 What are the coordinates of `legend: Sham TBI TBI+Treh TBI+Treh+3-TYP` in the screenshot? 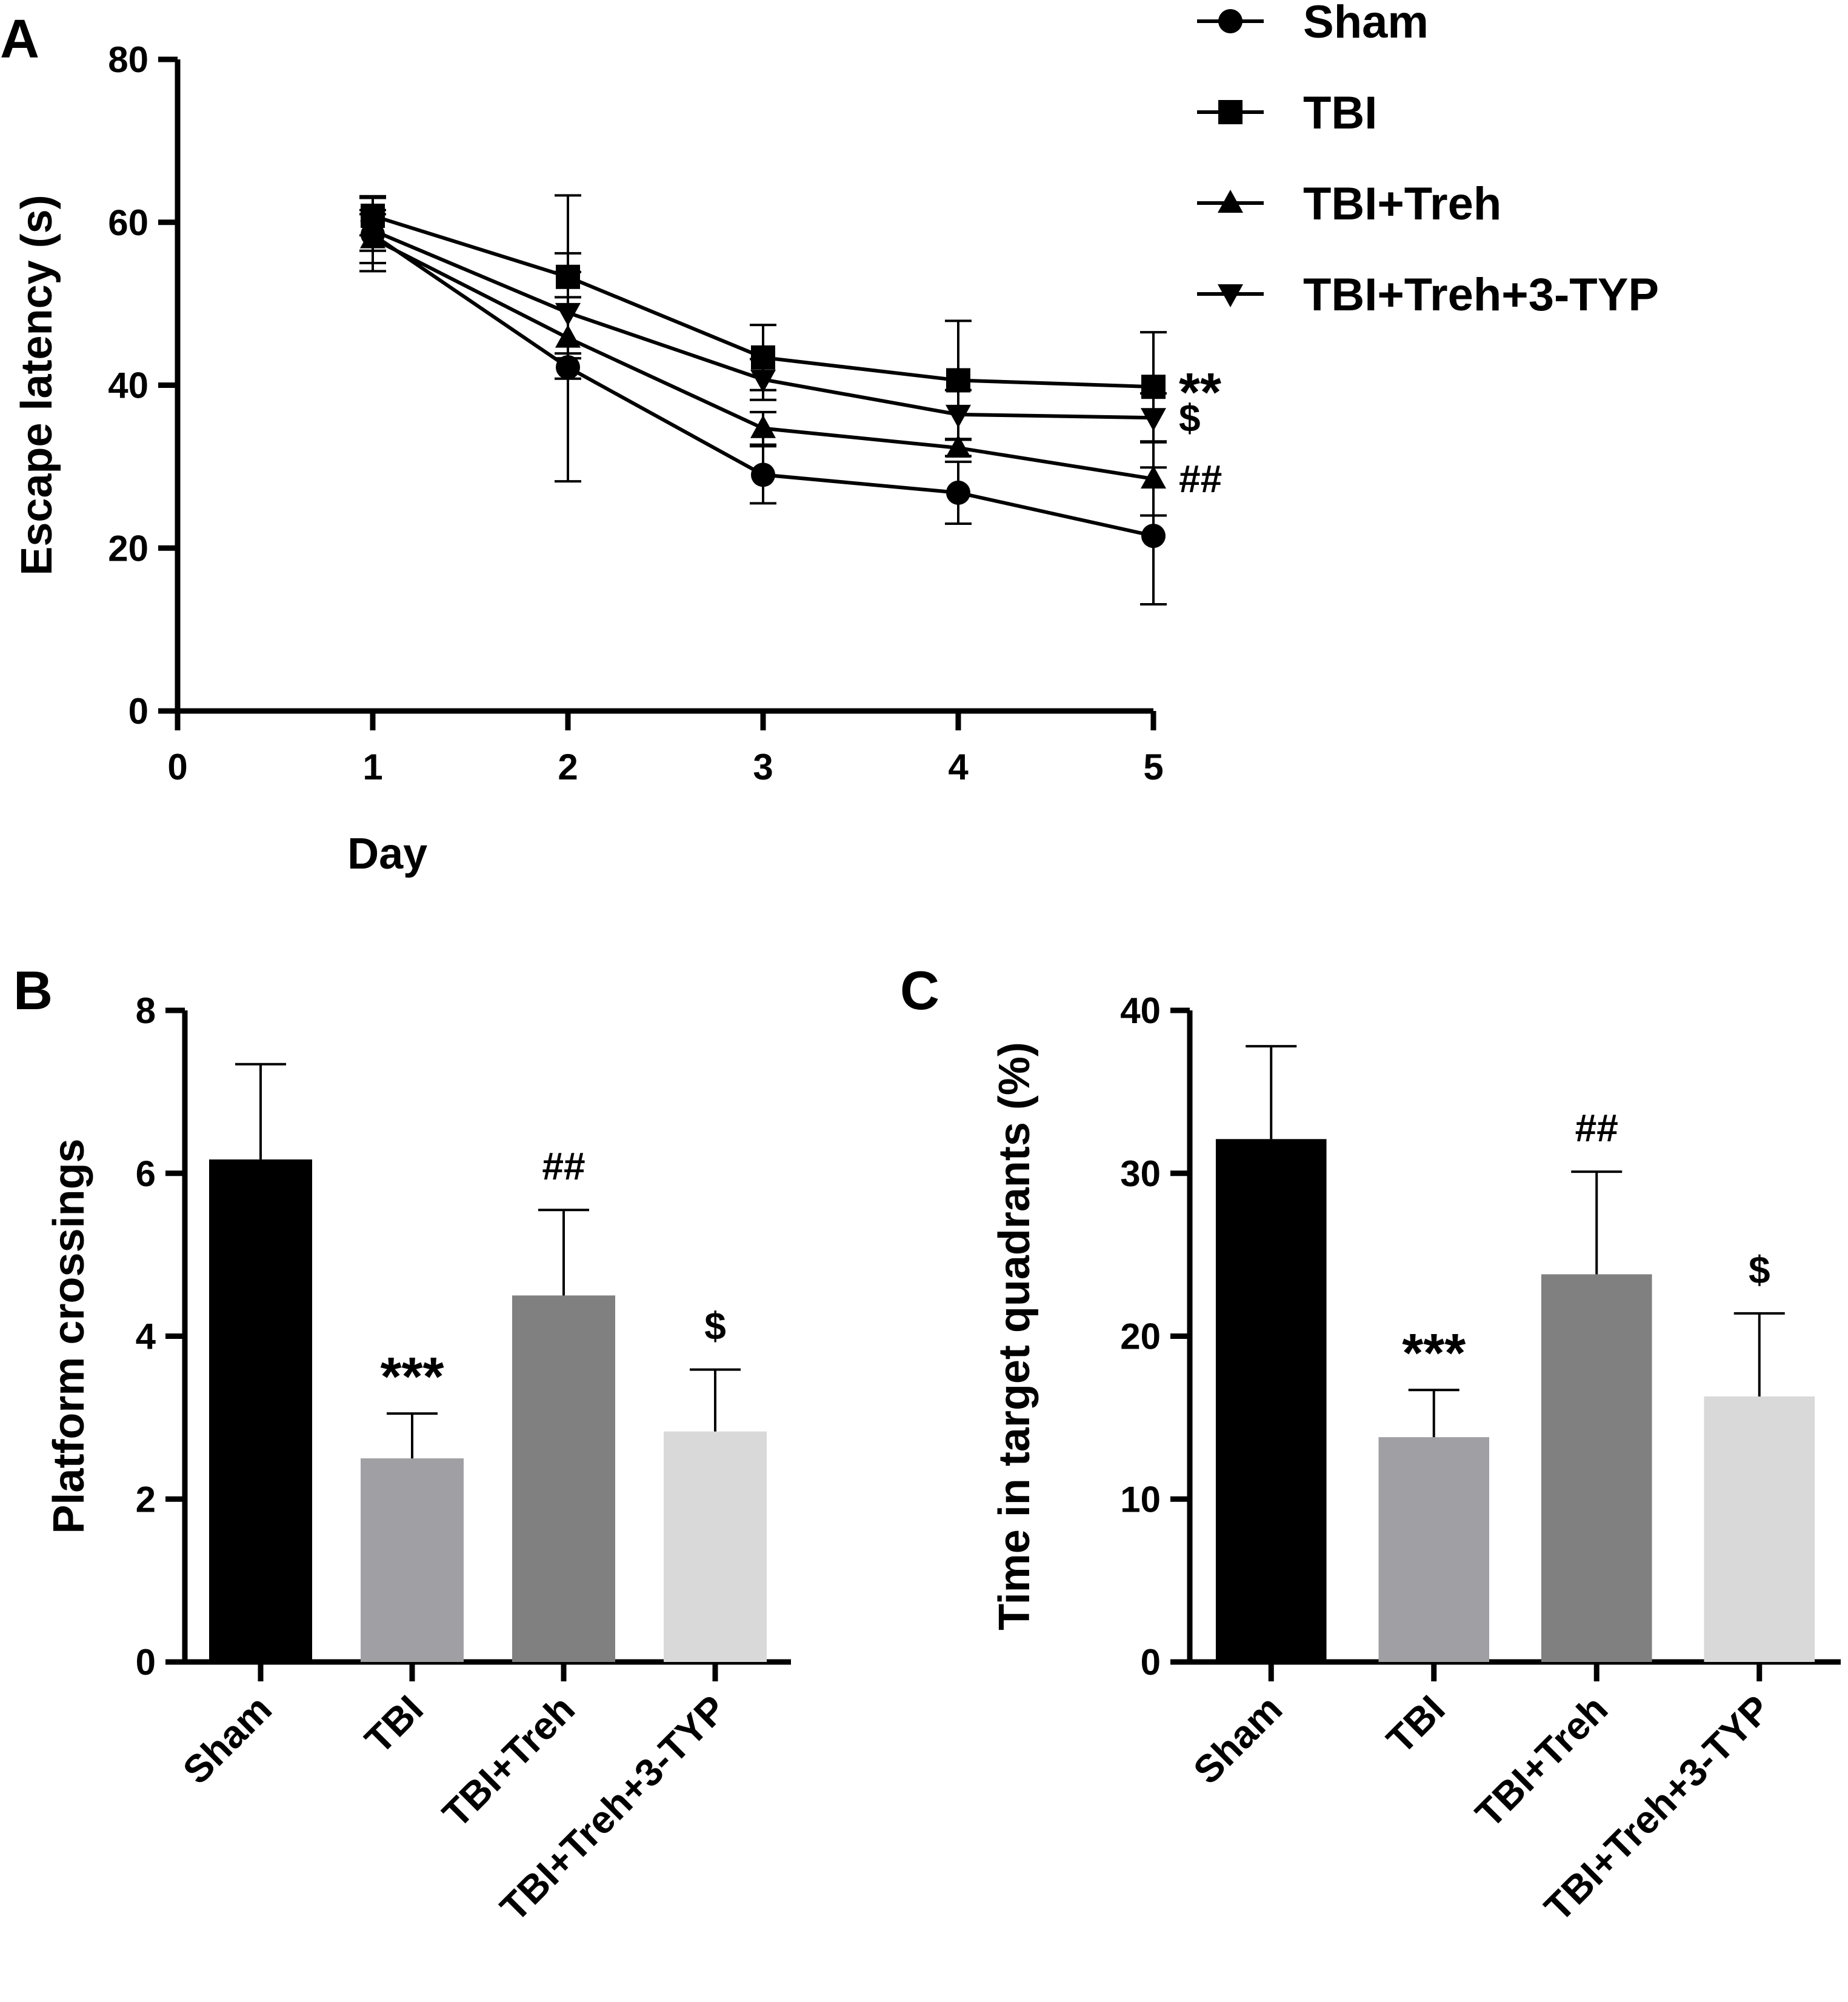 It's located at (1428, 160).